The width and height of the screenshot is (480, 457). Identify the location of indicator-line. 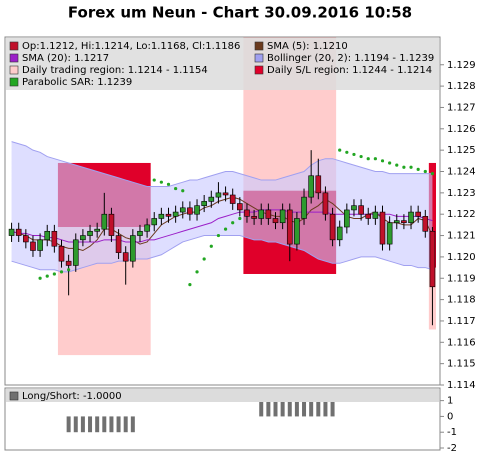
(222, 224).